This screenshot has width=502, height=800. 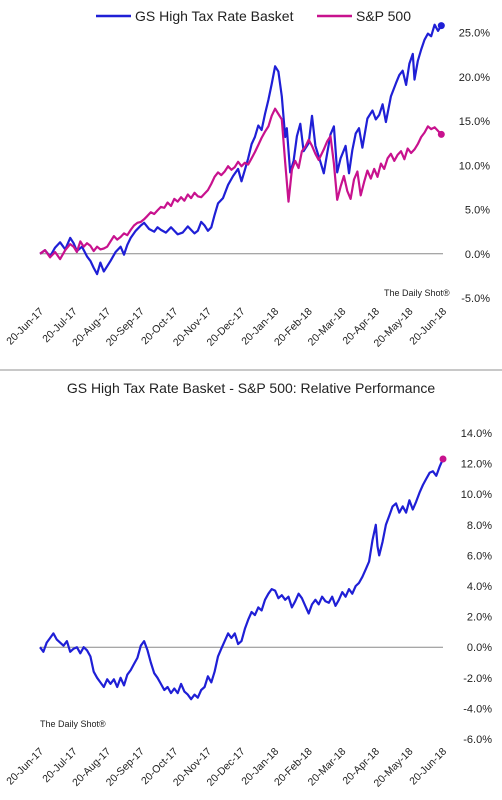 What do you see at coordinates (477, 679) in the screenshot?
I see `y-tick-label: -2.0%` at bounding box center [477, 679].